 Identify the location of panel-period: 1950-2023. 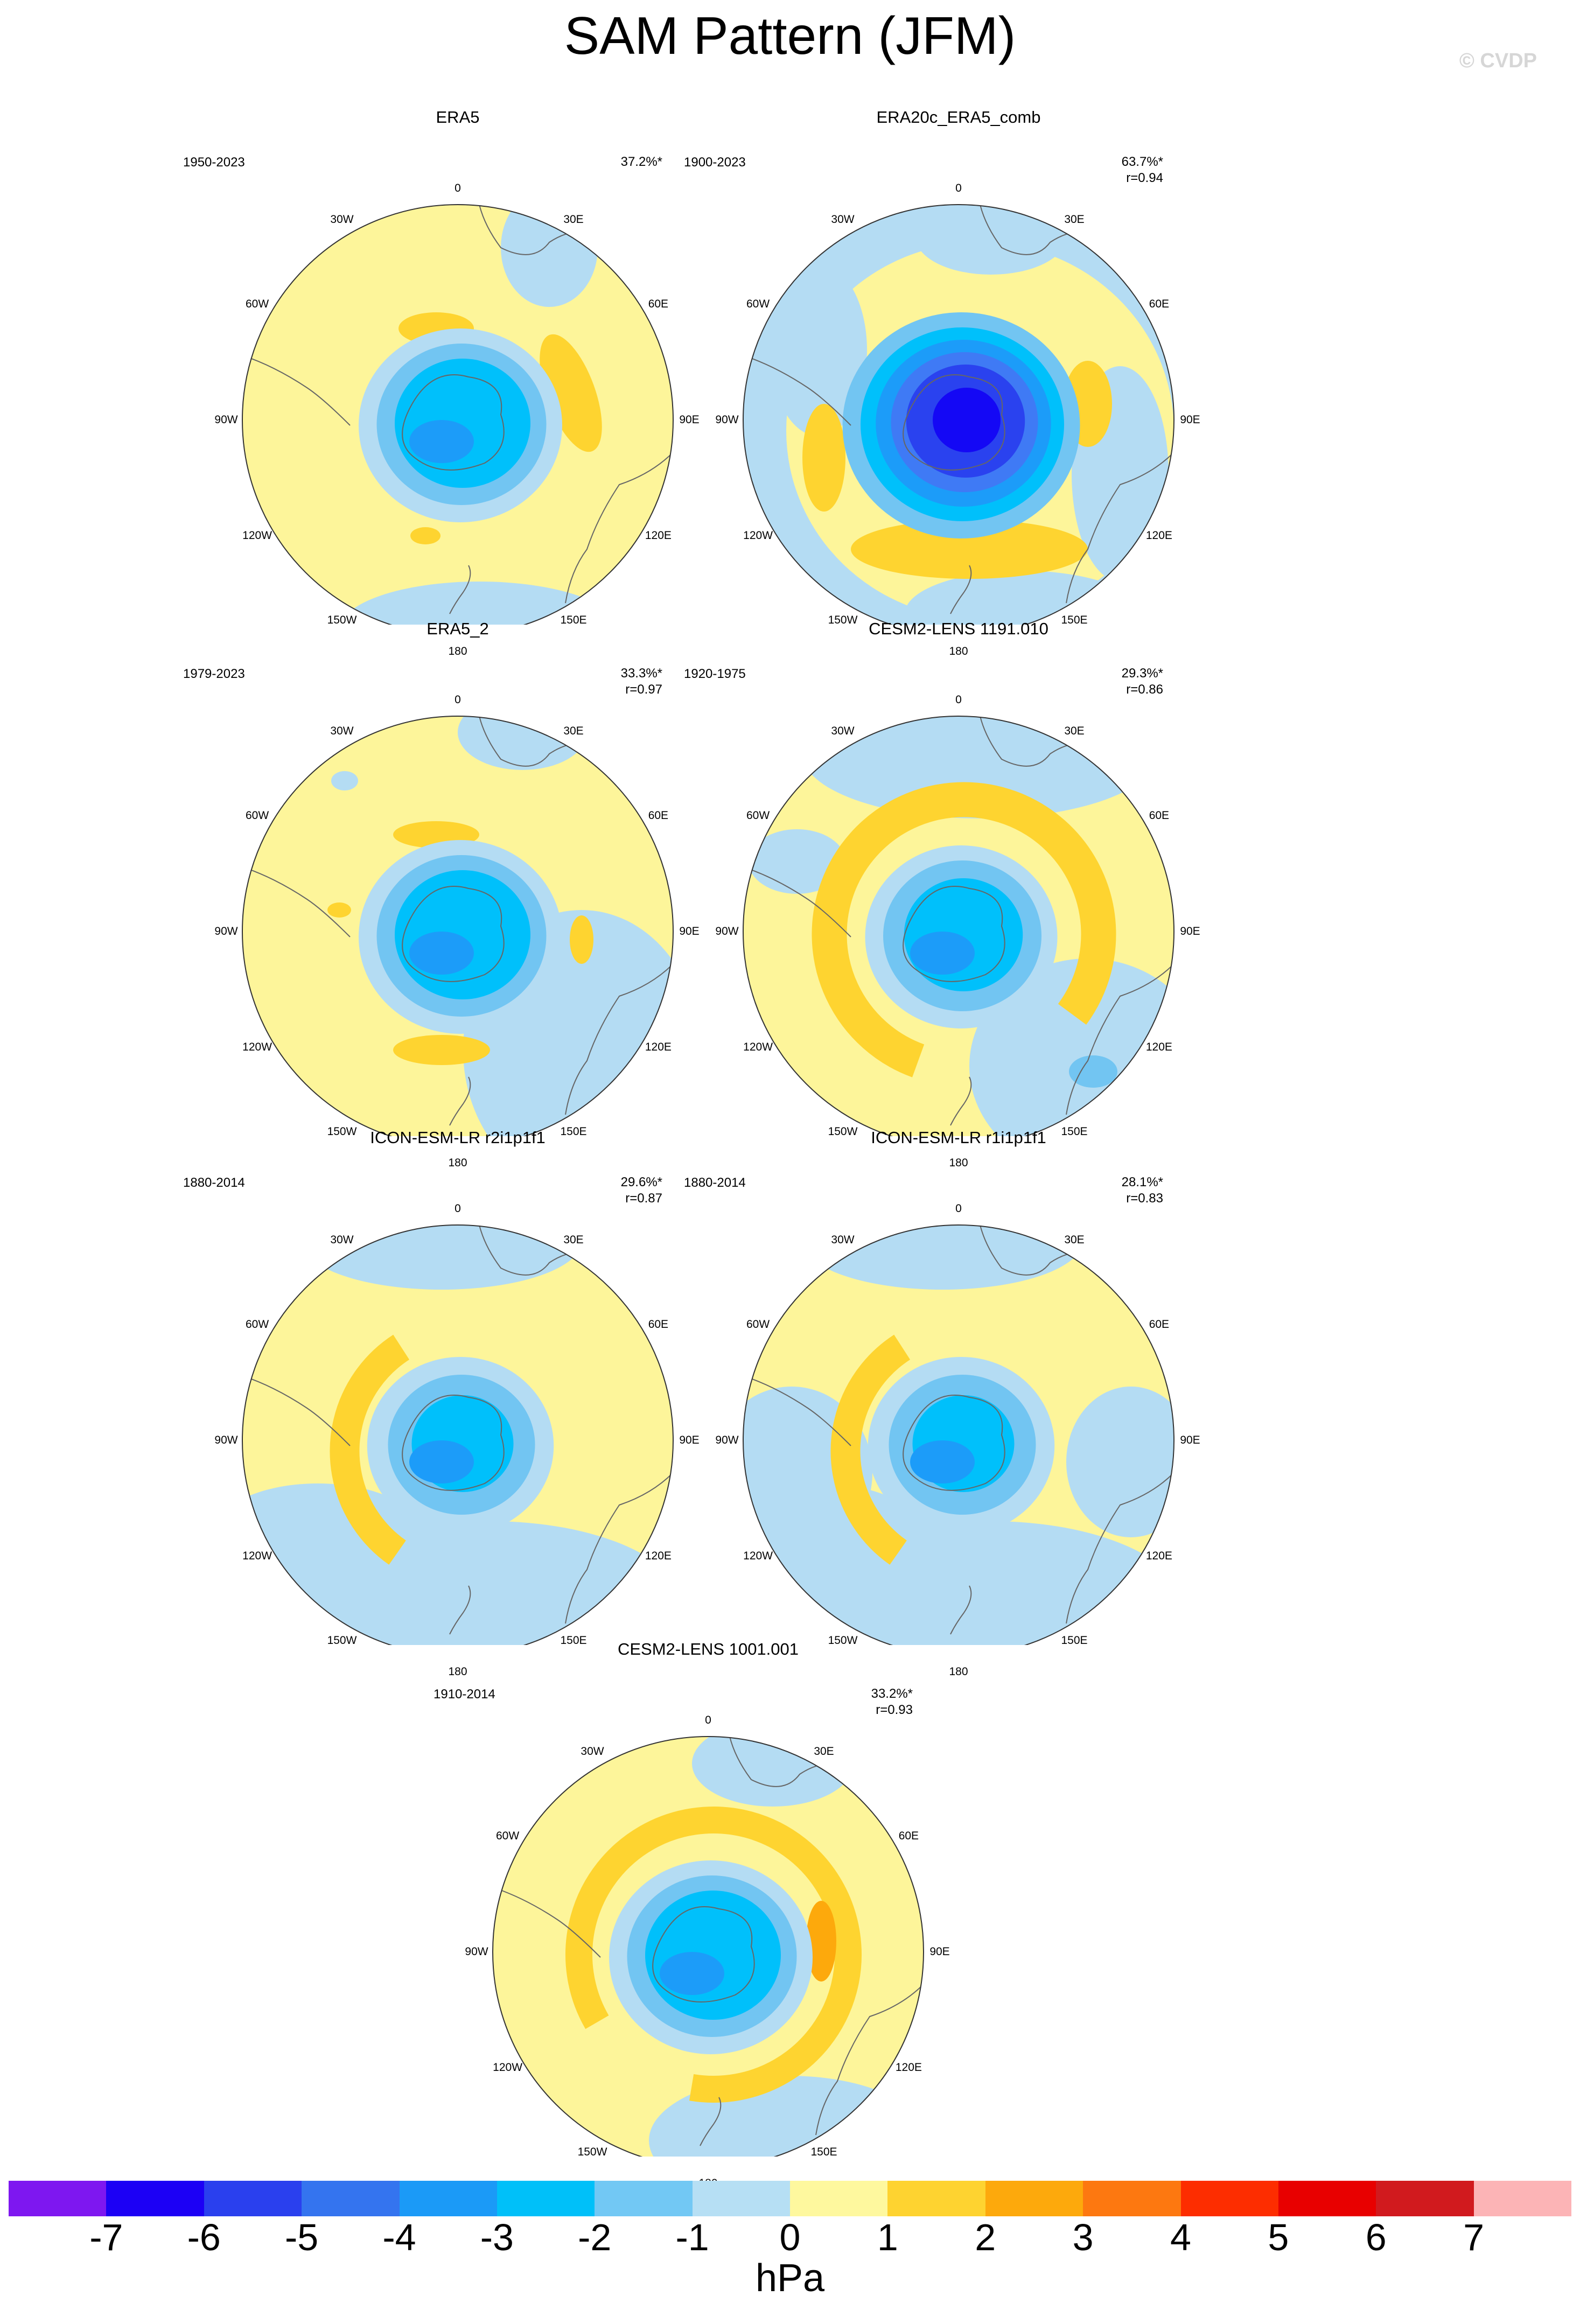
(214, 162).